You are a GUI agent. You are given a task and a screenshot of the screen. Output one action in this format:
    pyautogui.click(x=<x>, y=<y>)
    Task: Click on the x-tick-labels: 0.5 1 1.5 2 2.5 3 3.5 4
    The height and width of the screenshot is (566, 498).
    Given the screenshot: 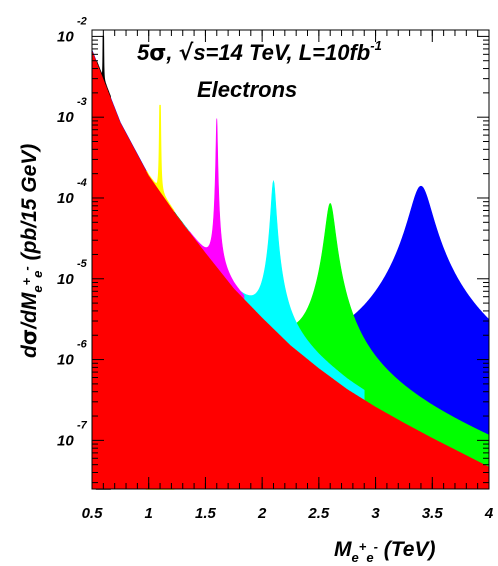 What is the action you would take?
    pyautogui.click(x=288, y=513)
    